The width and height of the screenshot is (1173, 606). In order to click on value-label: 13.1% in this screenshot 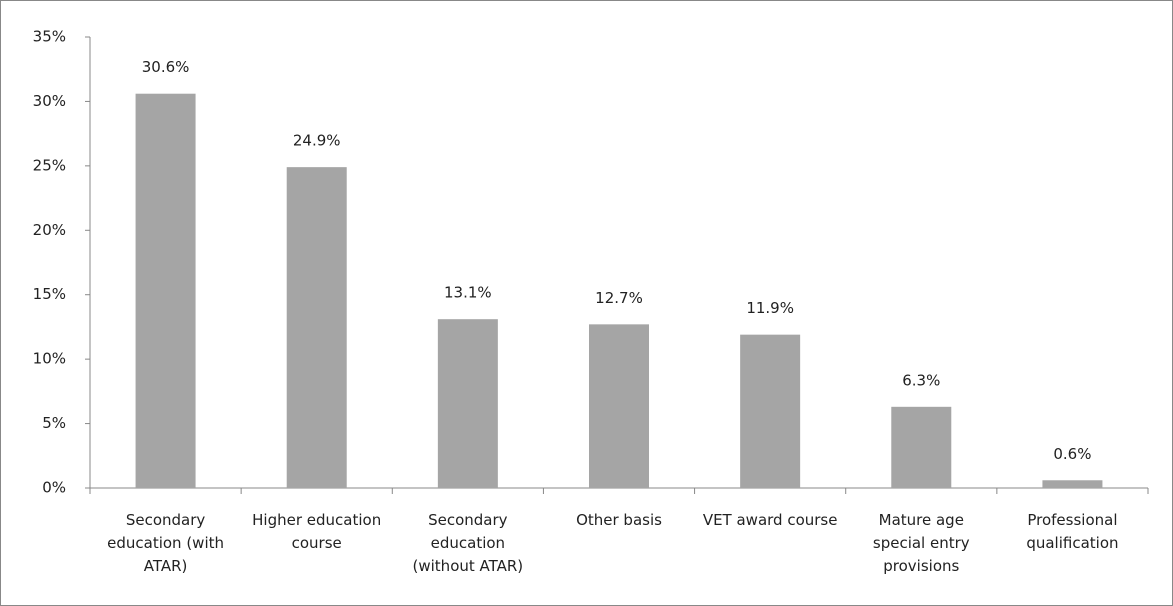, I will do `click(468, 293)`.